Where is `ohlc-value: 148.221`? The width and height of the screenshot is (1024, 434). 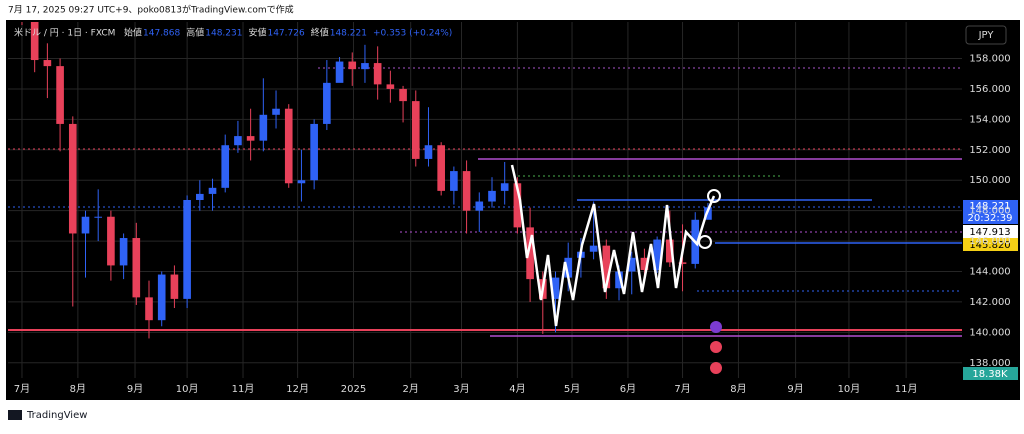 ohlc-value: 148.221 is located at coordinates (348, 34).